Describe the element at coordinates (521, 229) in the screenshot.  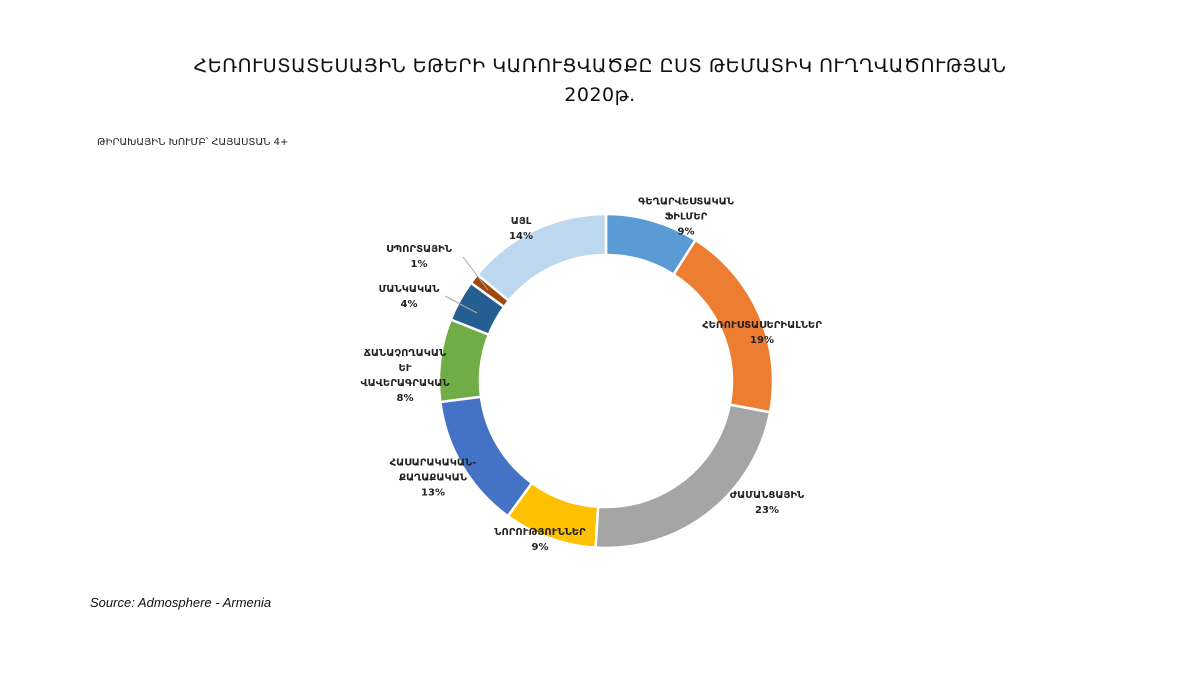
I see `data-label: ԱՅԼ 14%` at that location.